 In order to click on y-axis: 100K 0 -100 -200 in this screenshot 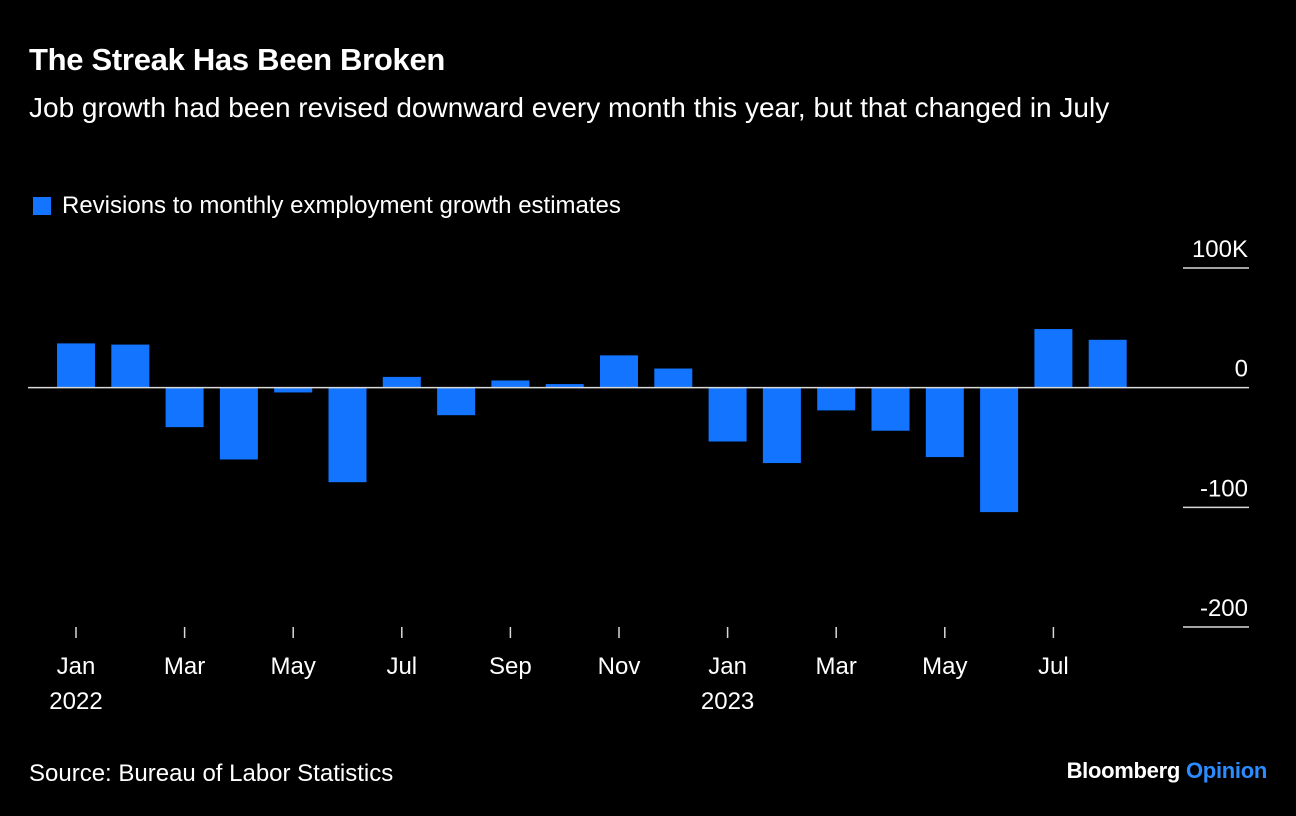, I will do `click(1220, 429)`.